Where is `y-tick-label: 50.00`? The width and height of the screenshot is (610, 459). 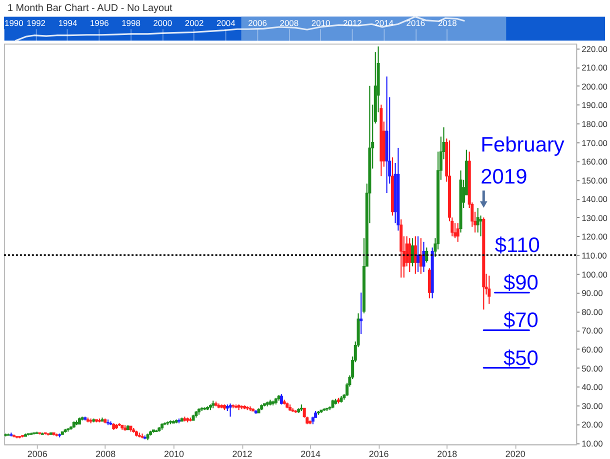
y-tick-label: 50.00 is located at coordinates (593, 368).